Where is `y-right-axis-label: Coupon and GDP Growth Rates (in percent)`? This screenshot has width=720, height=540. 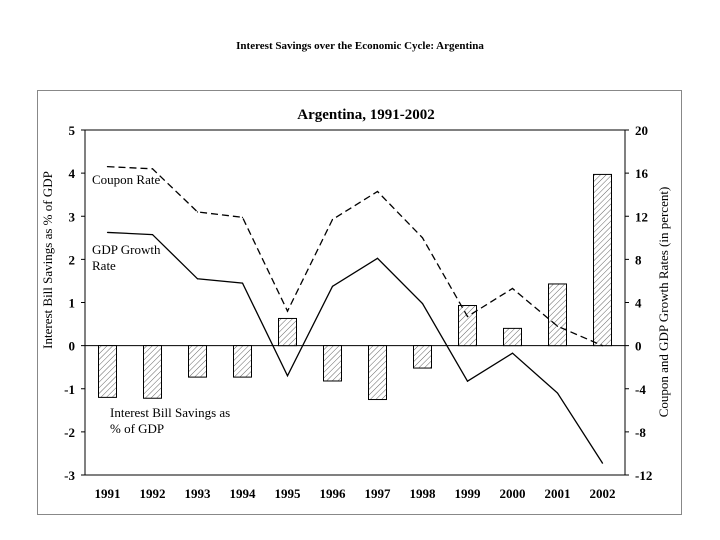 y-right-axis-label: Coupon and GDP Growth Rates (in percent) is located at coordinates (663, 302).